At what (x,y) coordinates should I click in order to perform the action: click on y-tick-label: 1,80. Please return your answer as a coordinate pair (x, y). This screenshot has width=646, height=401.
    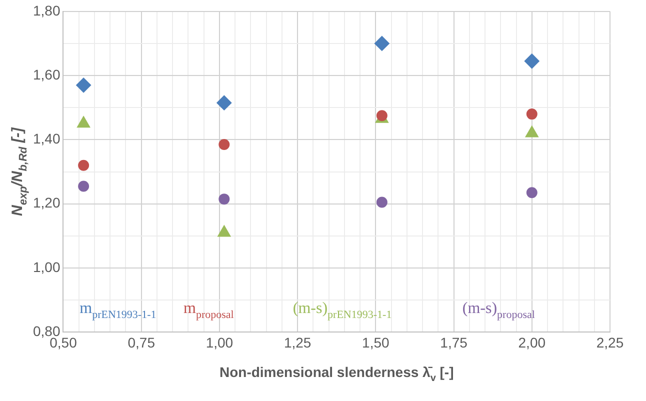
    Looking at the image, I should click on (46, 10).